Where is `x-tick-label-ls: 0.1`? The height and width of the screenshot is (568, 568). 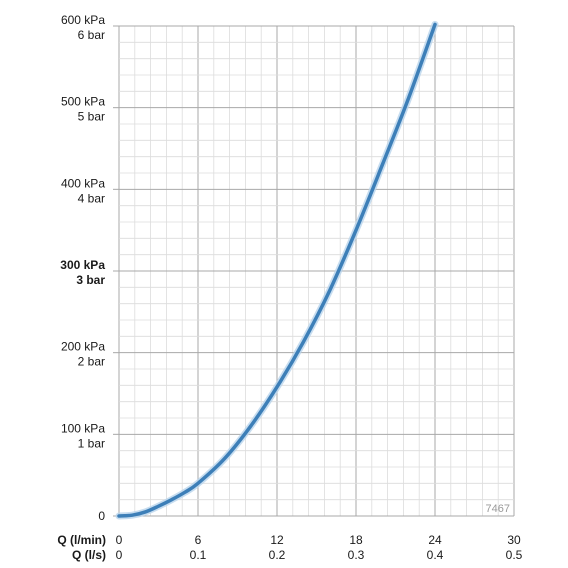 x-tick-label-ls: 0.1 is located at coordinates (198, 555).